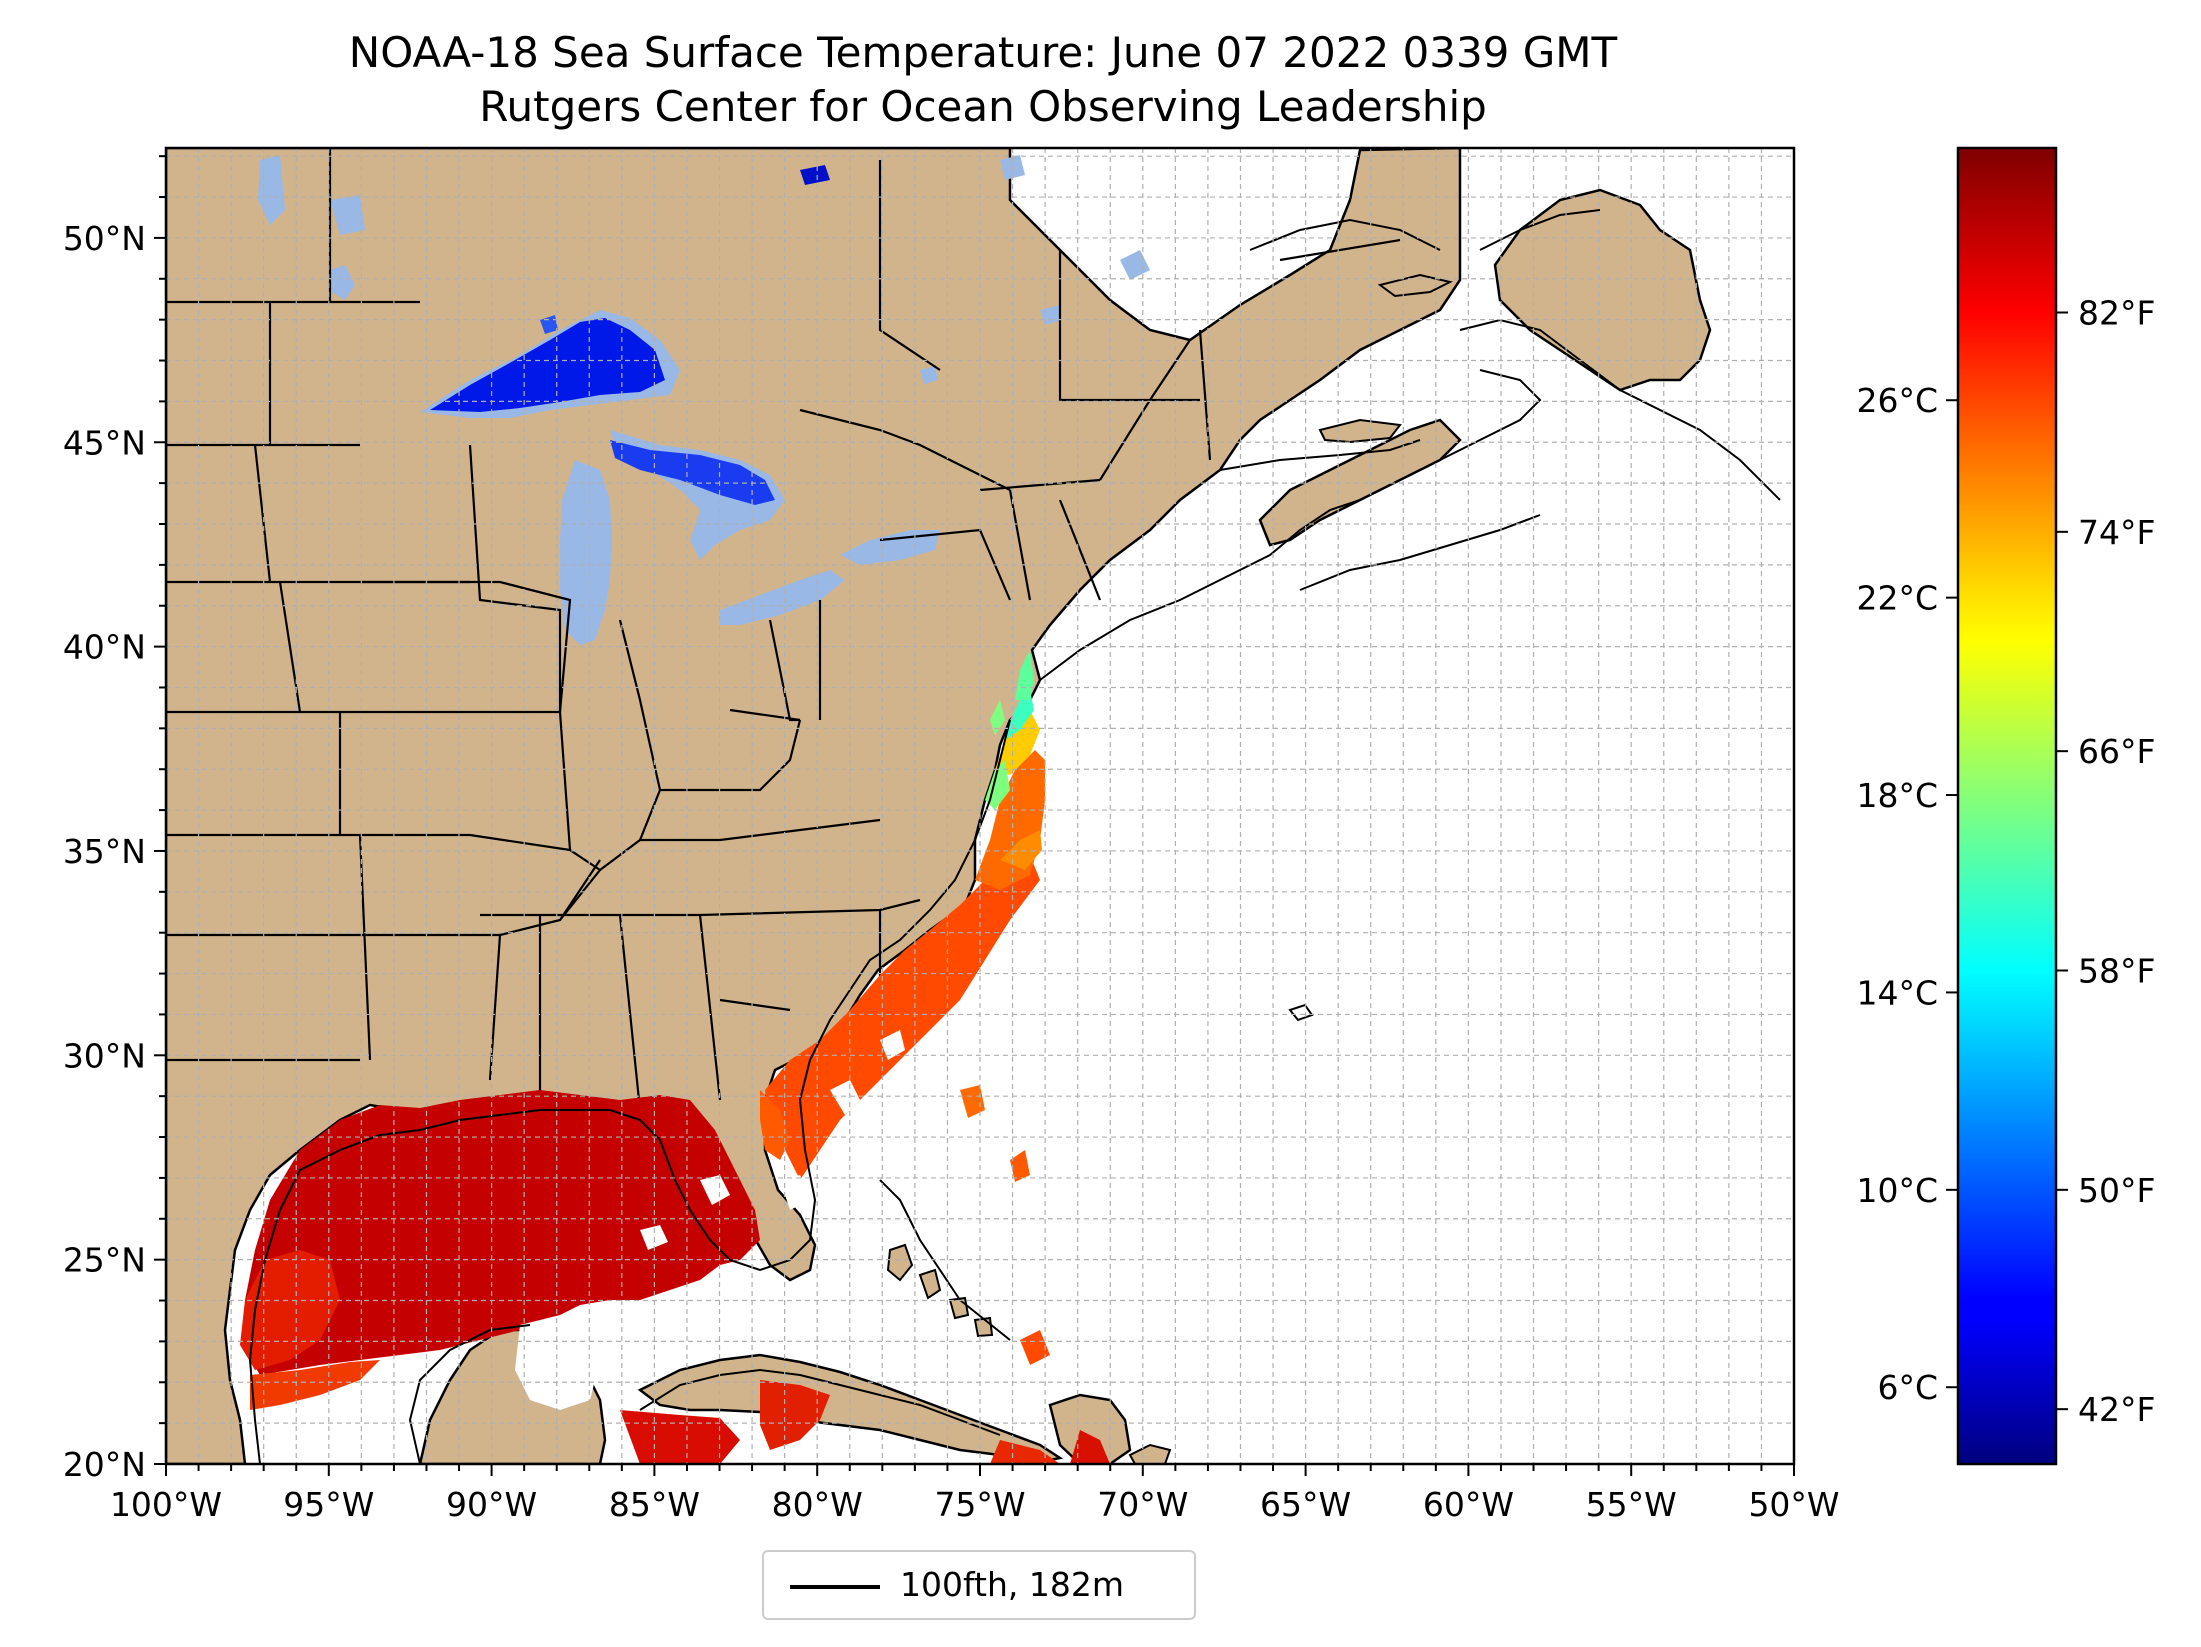  I want to click on celsius-tick-label: 18°C, so click(1897, 795).